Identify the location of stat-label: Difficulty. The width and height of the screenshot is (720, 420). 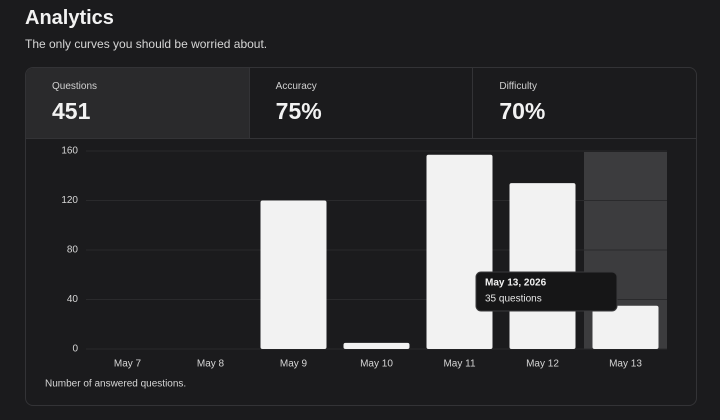
(518, 86).